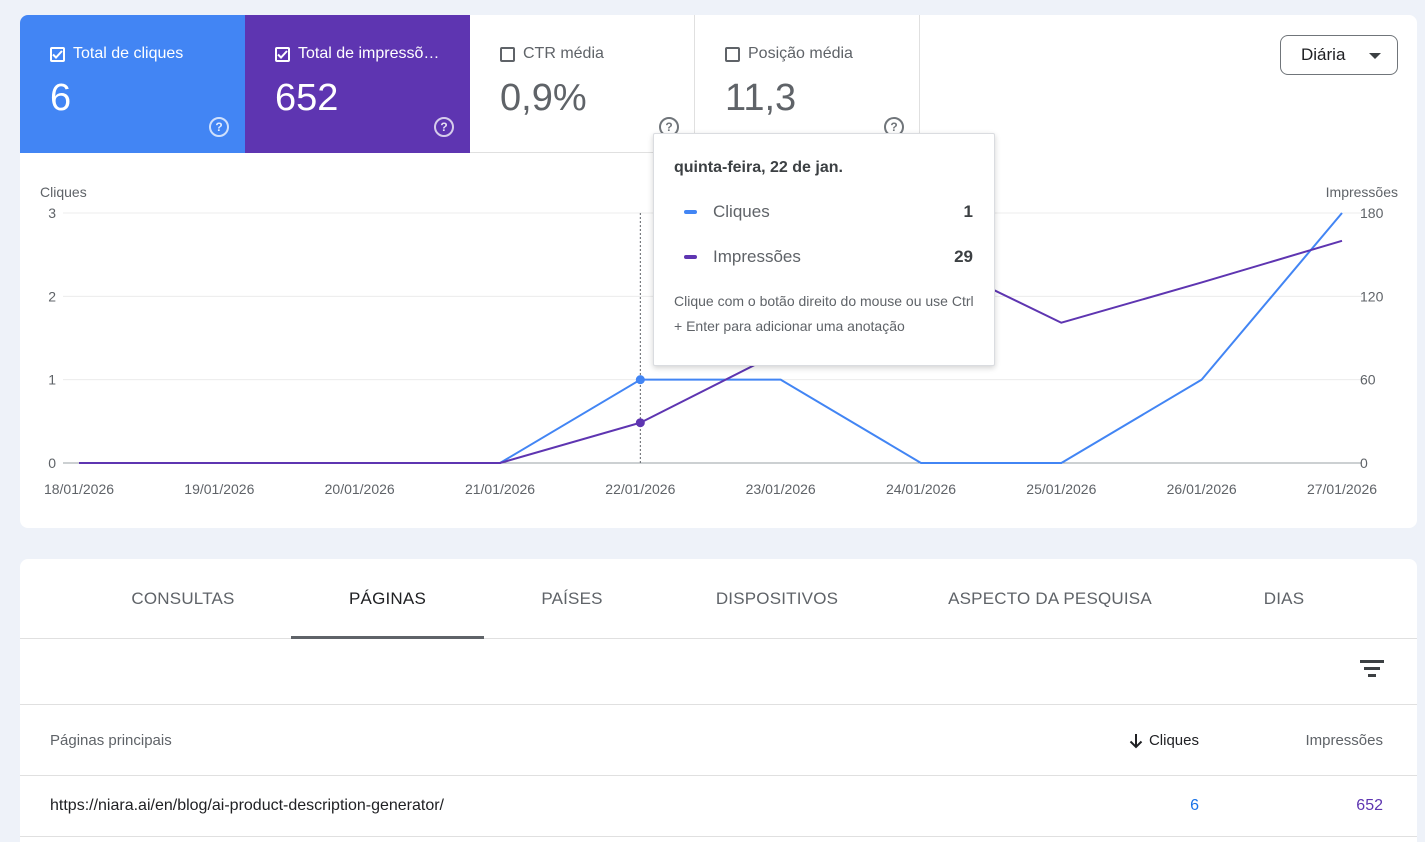  What do you see at coordinates (1136, 740) in the screenshot?
I see `arrow-down-icon` at bounding box center [1136, 740].